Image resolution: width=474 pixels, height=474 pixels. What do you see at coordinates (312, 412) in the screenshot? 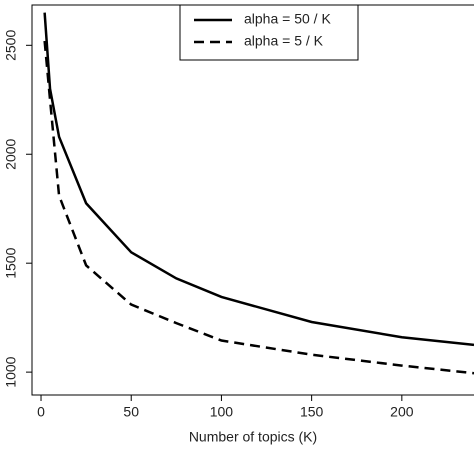
I see `x-tick-label: 150` at bounding box center [312, 412].